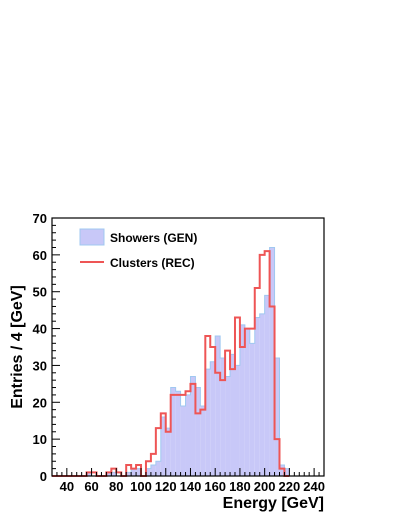 The image size is (407, 527). Describe the element at coordinates (91, 486) in the screenshot. I see `x-tick-label: 60` at that location.